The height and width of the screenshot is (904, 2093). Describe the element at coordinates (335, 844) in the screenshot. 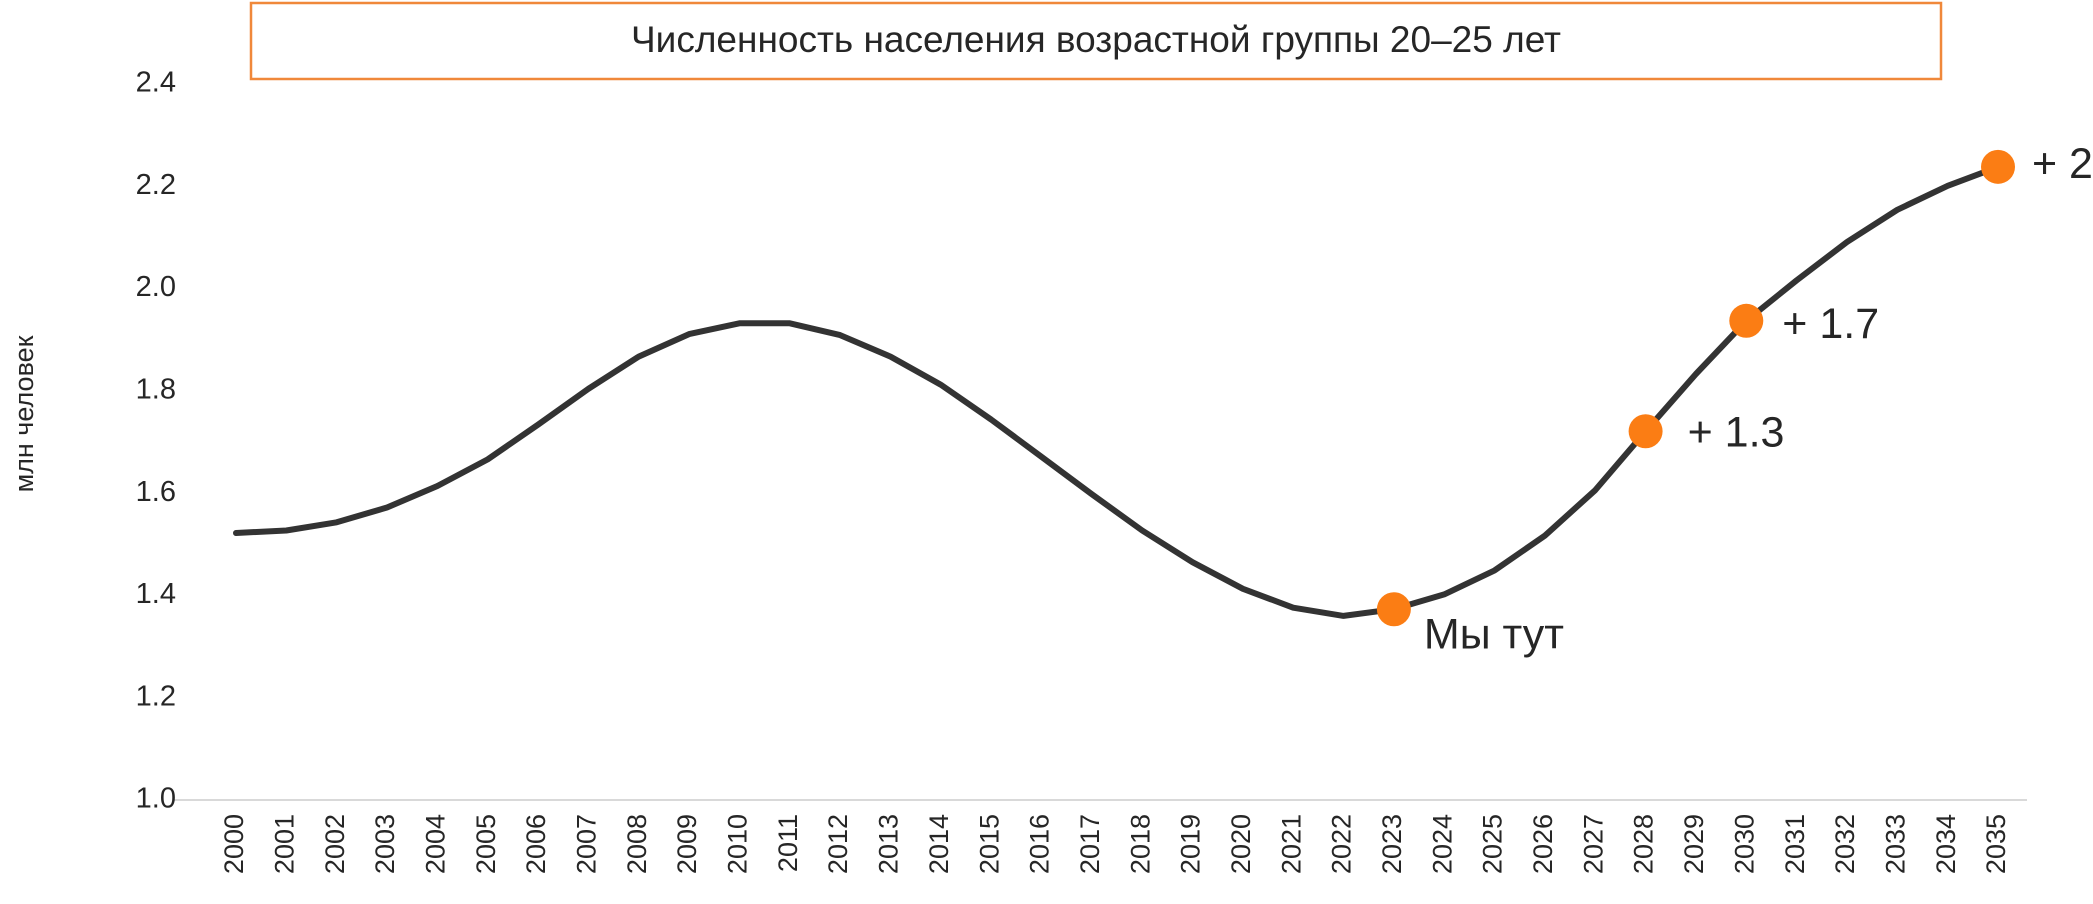

I see `x-tick-label: 2002` at that location.